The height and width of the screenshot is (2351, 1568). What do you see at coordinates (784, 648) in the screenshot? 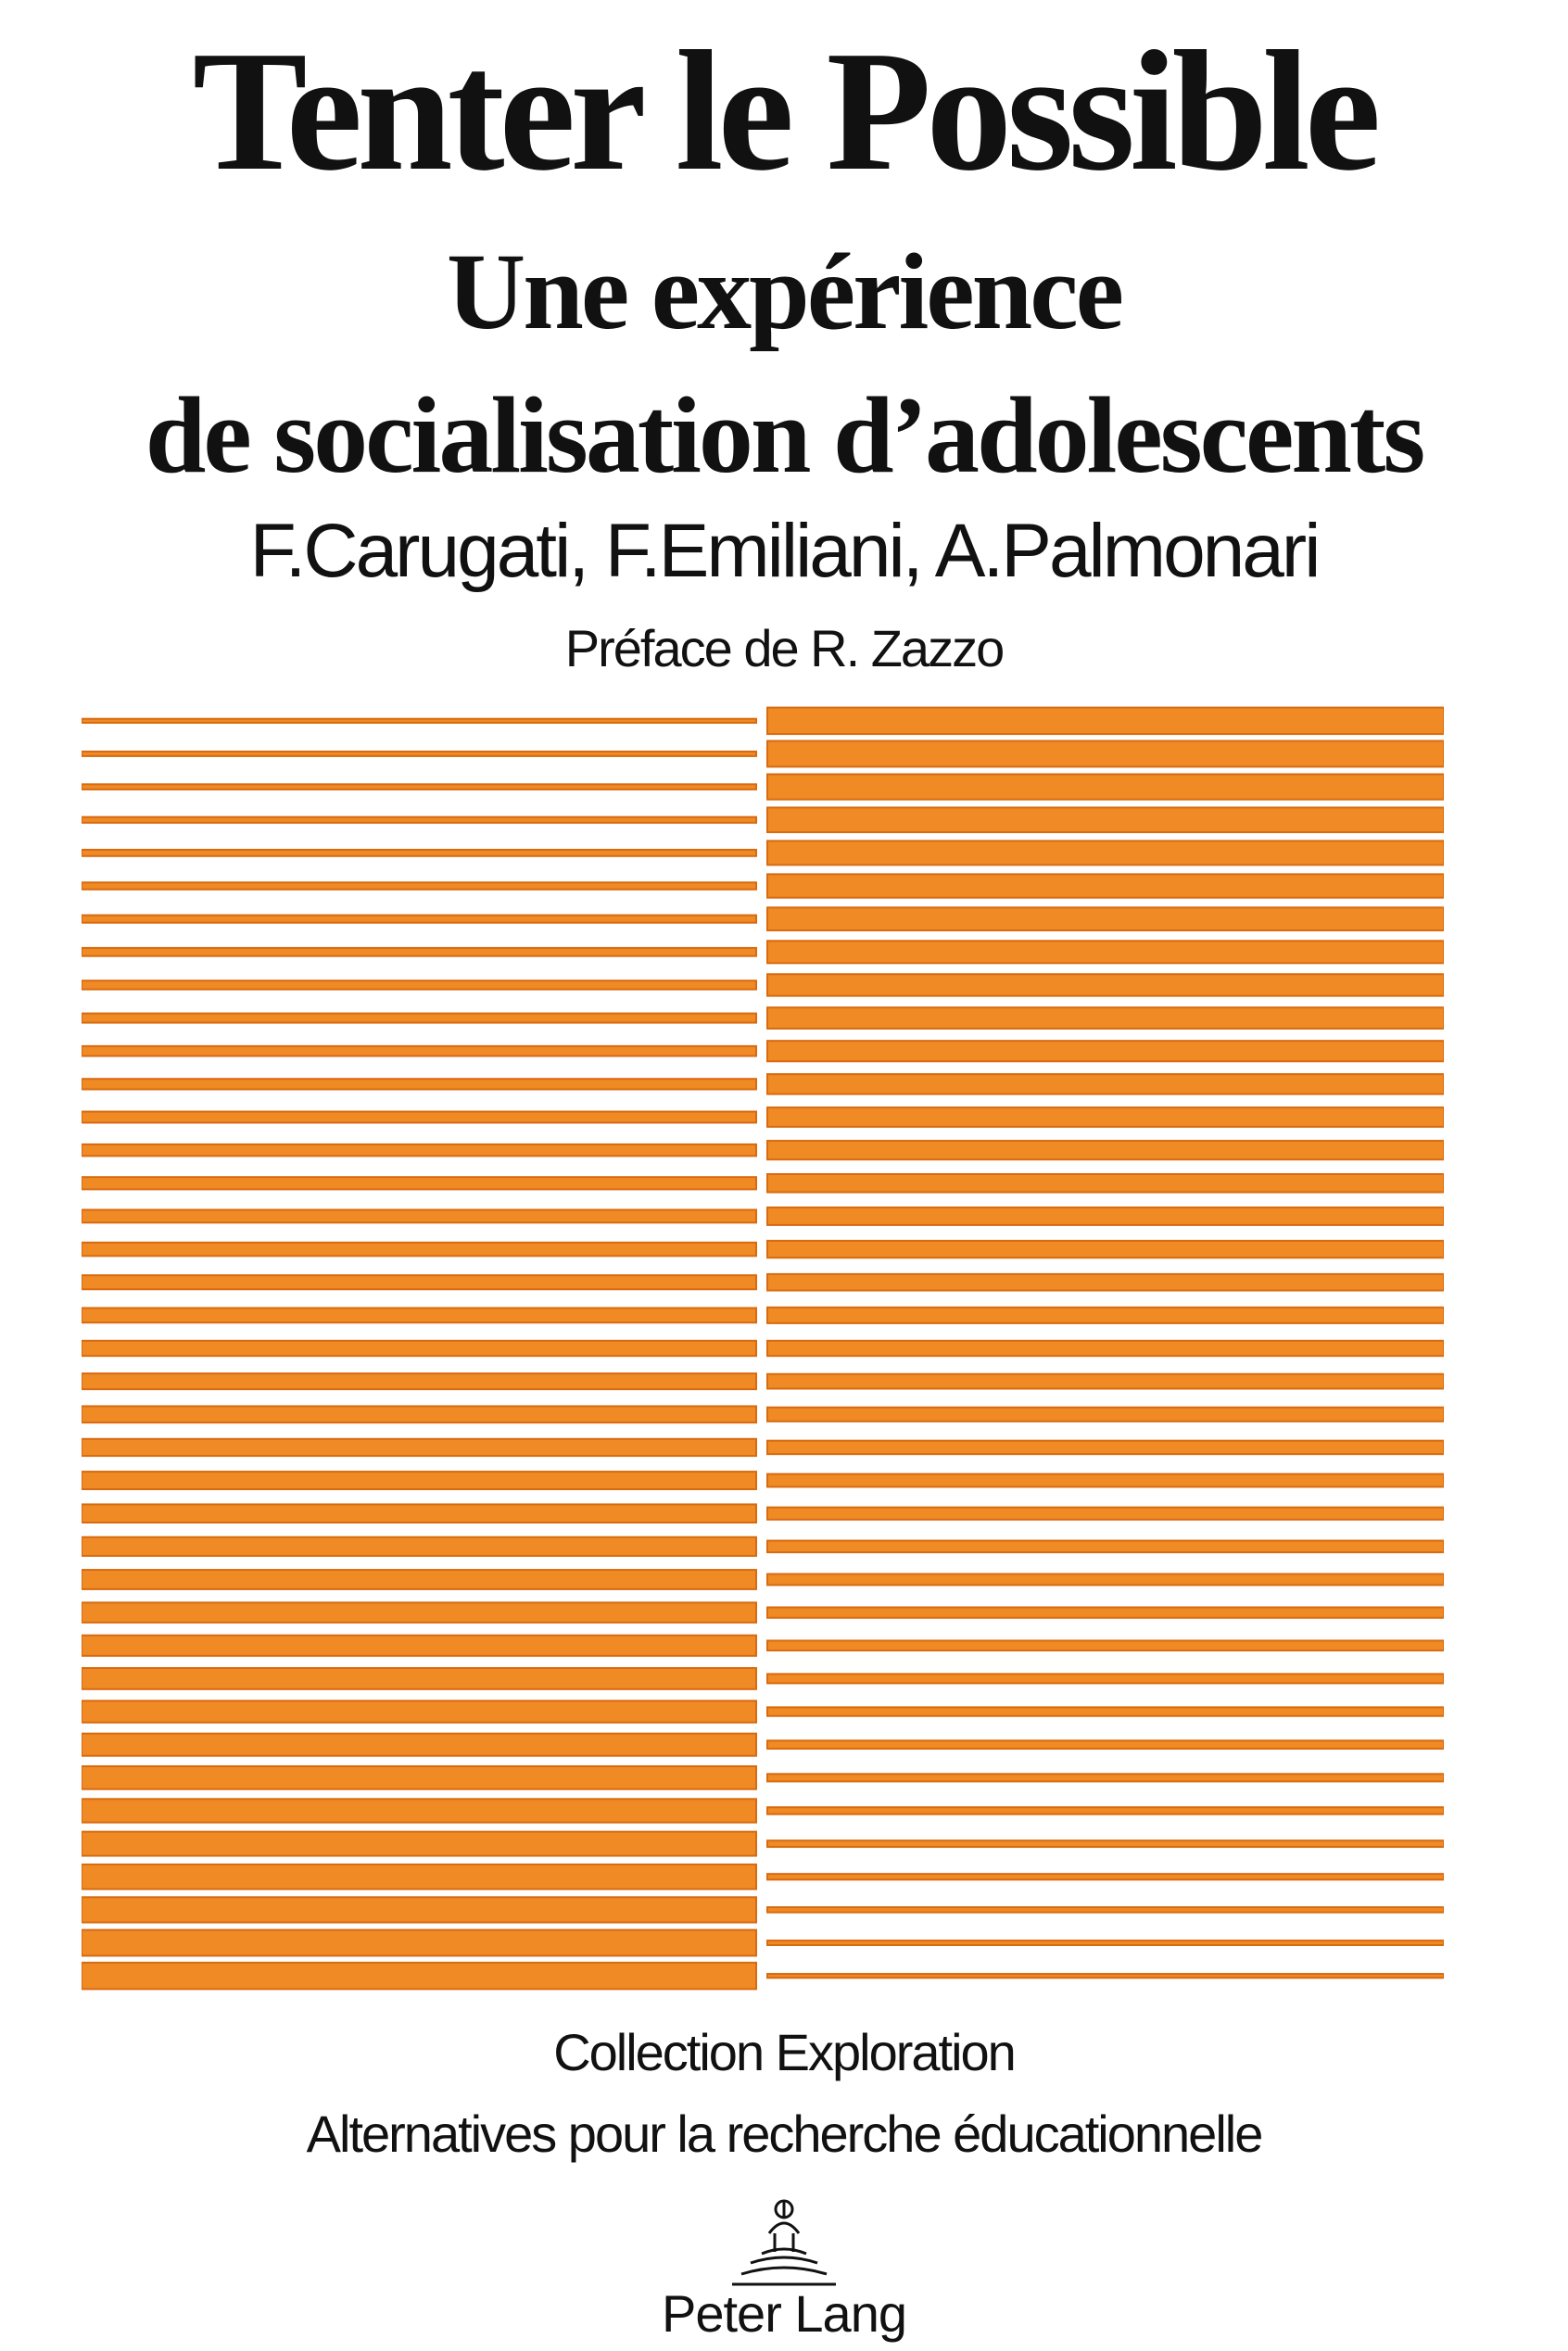
I see `preface-credit: Préface de R. Zazzo` at bounding box center [784, 648].